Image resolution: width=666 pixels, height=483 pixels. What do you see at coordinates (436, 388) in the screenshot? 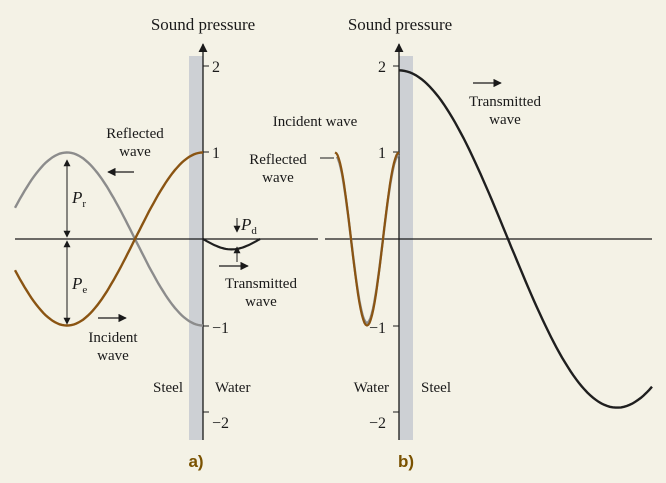
I see `panel-b-right-medium-label: Steel` at bounding box center [436, 388].